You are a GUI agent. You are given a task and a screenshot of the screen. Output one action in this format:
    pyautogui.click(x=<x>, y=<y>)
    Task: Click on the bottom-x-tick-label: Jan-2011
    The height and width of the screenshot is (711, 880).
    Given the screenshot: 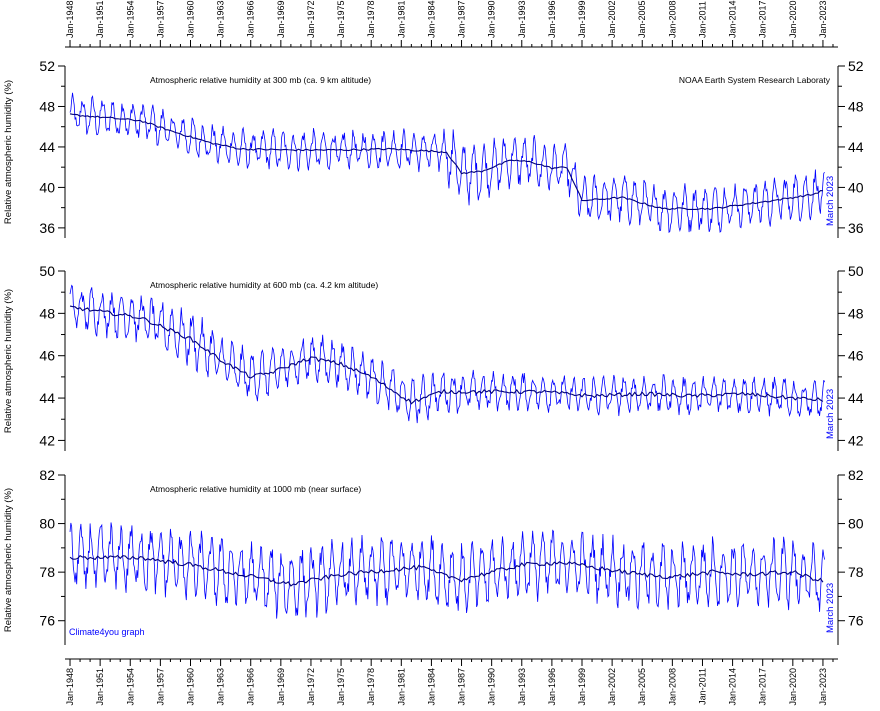 What is the action you would take?
    pyautogui.click(x=702, y=686)
    